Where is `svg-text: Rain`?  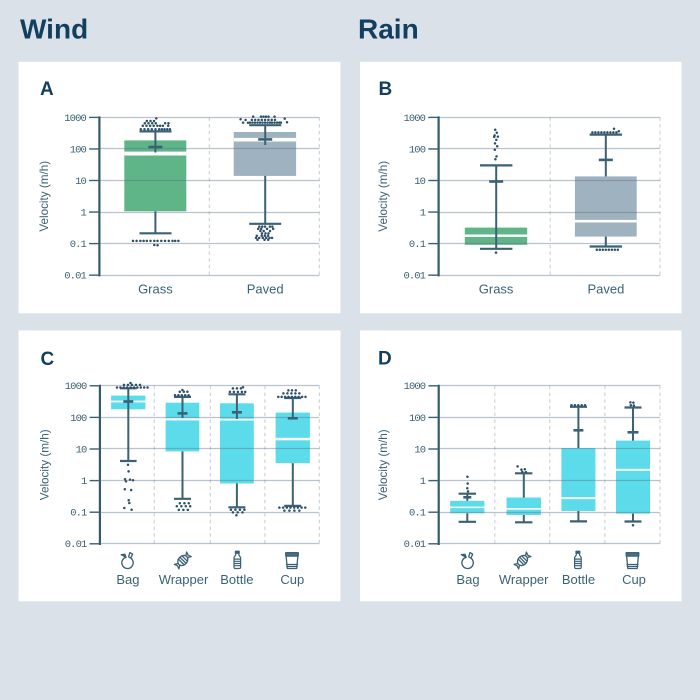 svg-text: Rain is located at coordinates (388, 29).